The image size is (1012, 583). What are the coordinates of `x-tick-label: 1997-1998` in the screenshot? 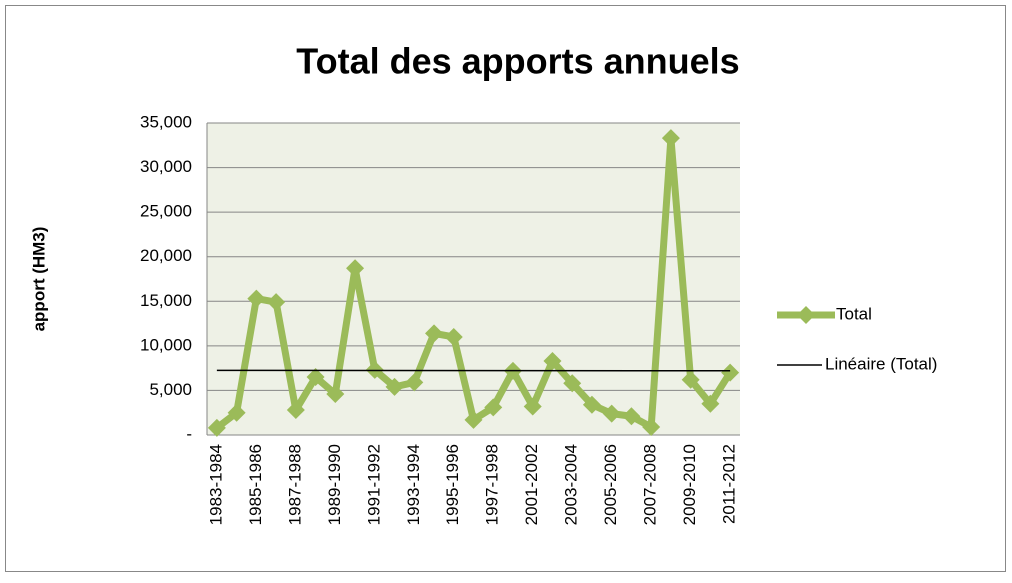 It's located at (492, 484).